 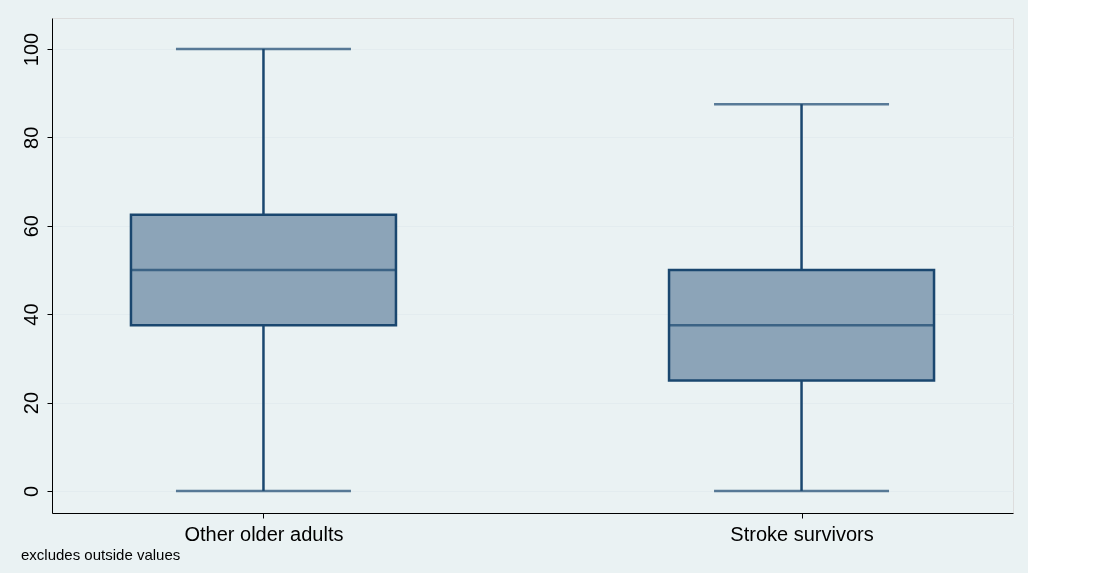 What do you see at coordinates (264, 533) in the screenshot?
I see `x-tick-label: Other older adults` at bounding box center [264, 533].